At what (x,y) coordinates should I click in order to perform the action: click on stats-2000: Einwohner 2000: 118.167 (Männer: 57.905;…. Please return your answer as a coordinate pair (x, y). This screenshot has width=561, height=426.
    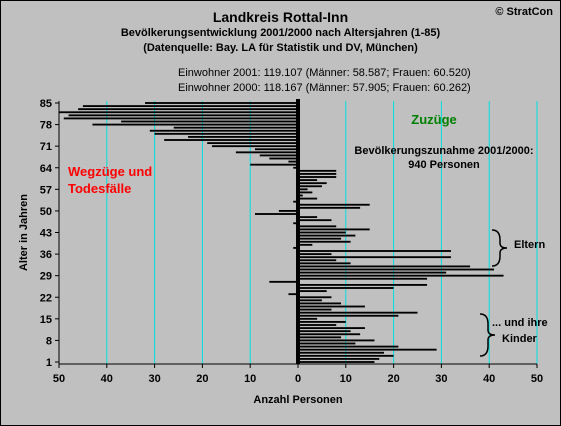
    Looking at the image, I should click on (324, 88).